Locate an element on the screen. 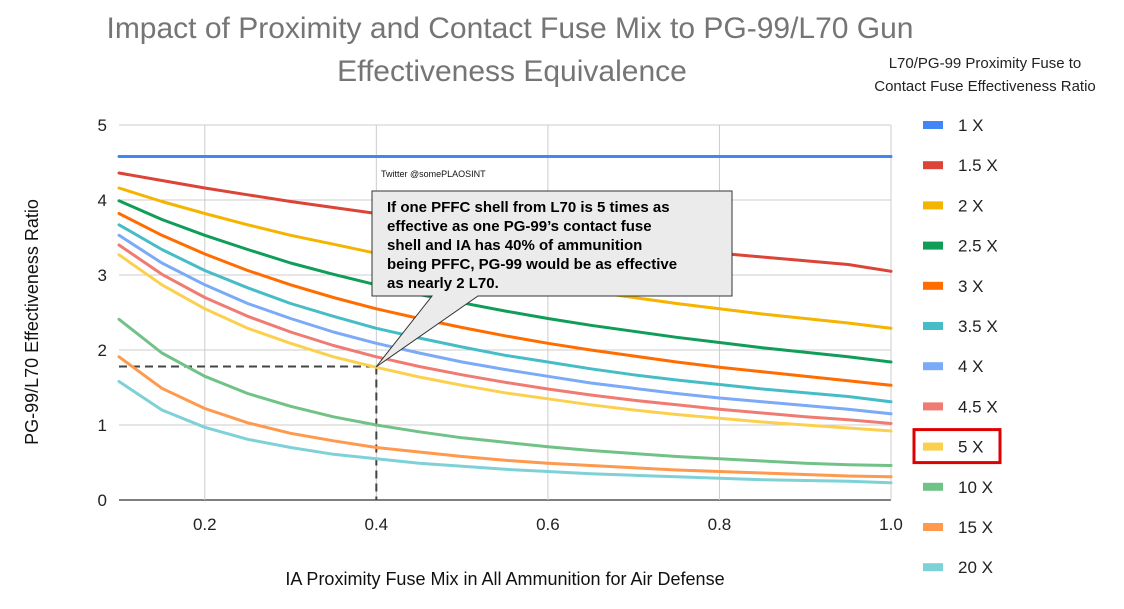 The width and height of the screenshot is (1124, 609). y-tick-label: 2 is located at coordinates (102, 350).